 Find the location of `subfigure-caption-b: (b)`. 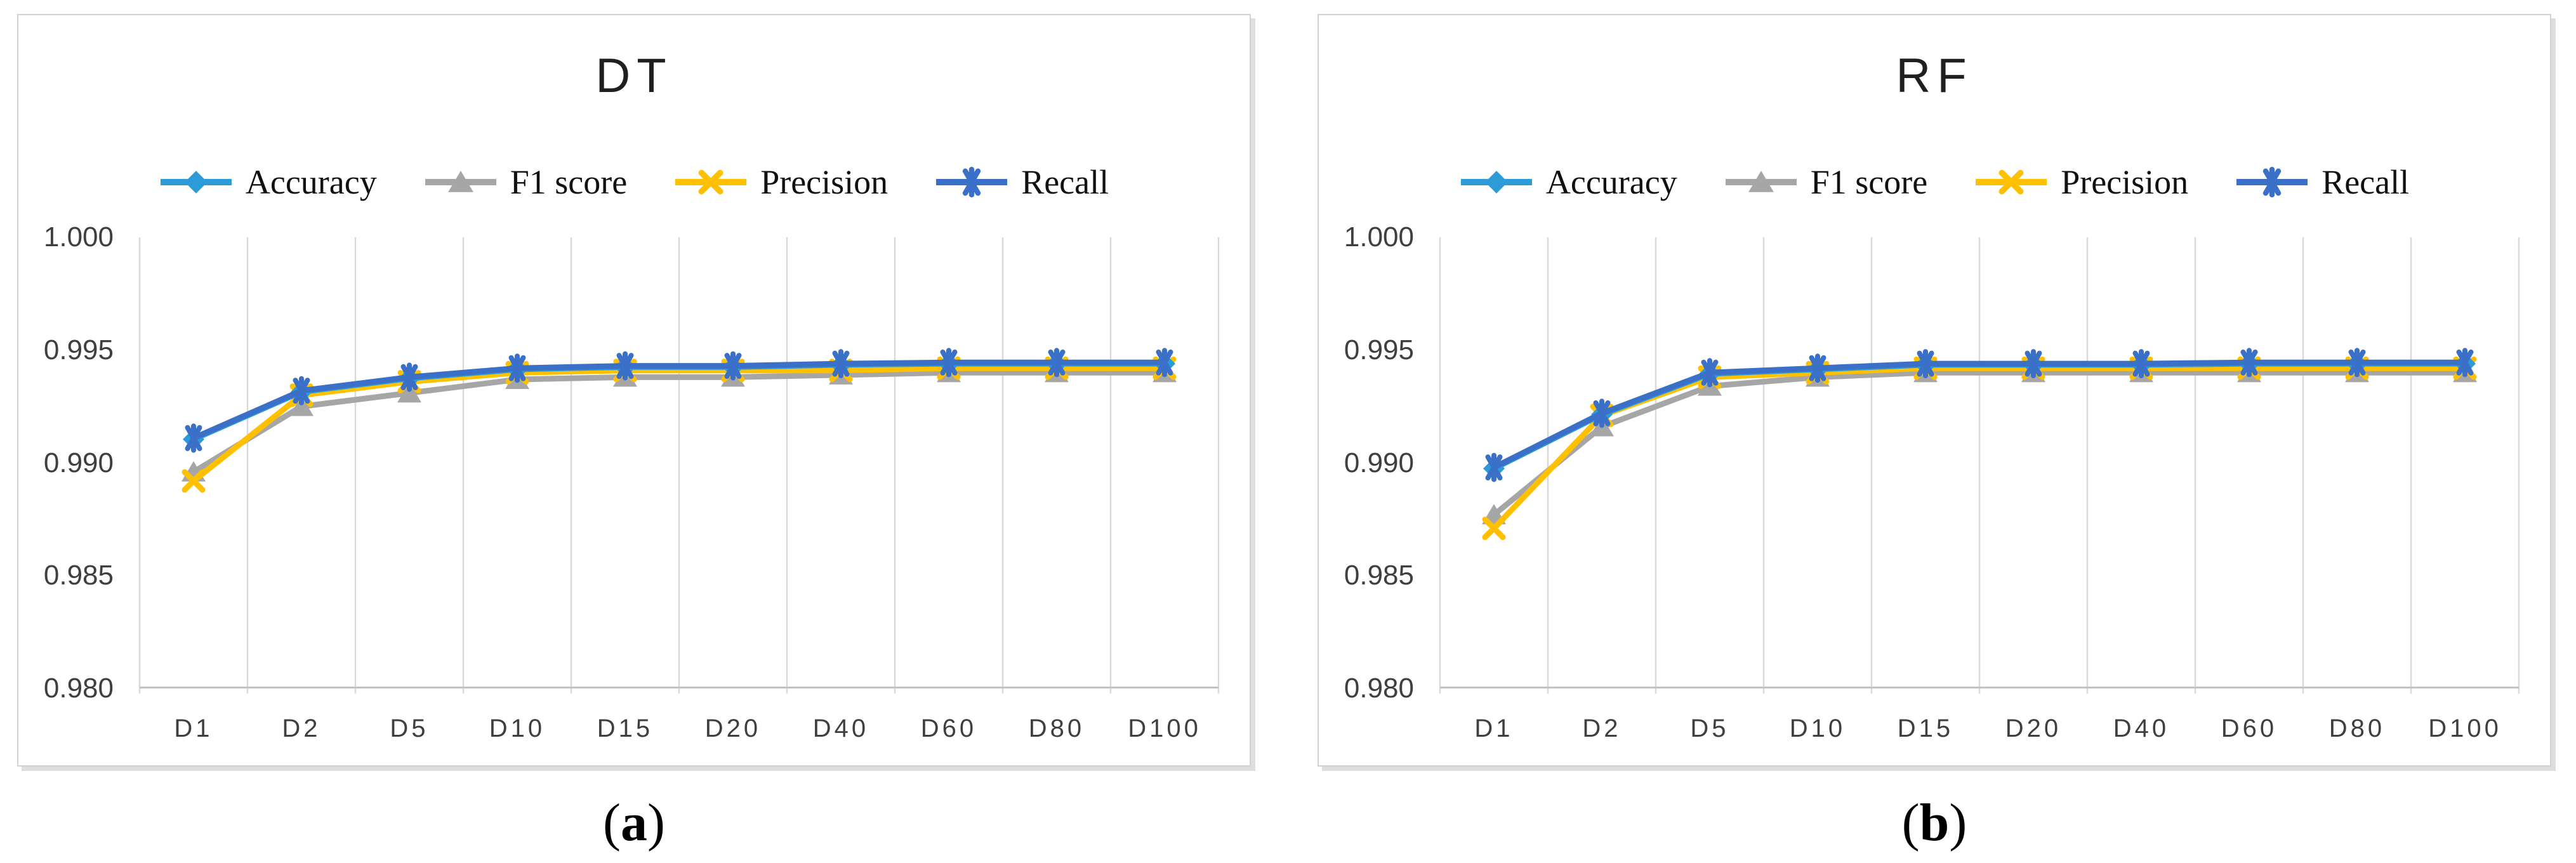

subfigure-caption-b: (b) is located at coordinates (1934, 823).